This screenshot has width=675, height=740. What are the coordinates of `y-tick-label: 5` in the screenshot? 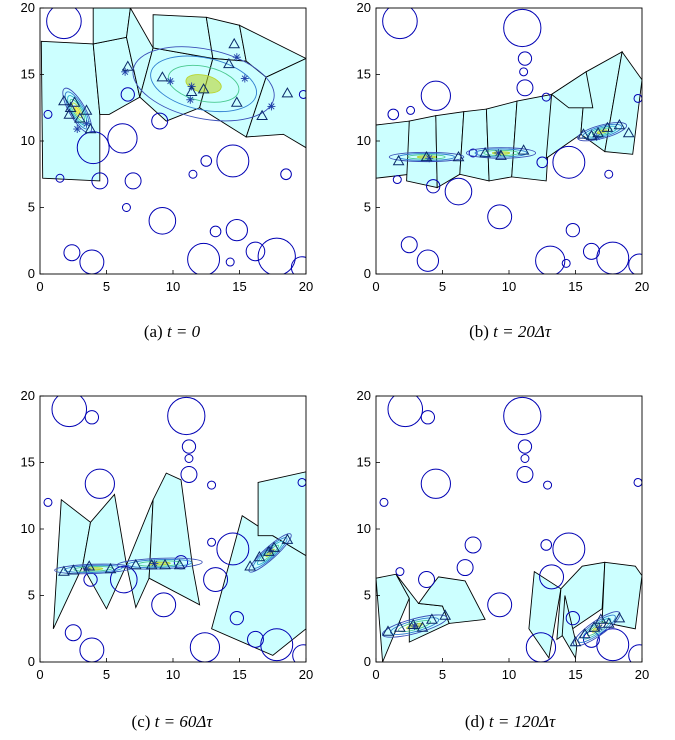 It's located at (31, 595).